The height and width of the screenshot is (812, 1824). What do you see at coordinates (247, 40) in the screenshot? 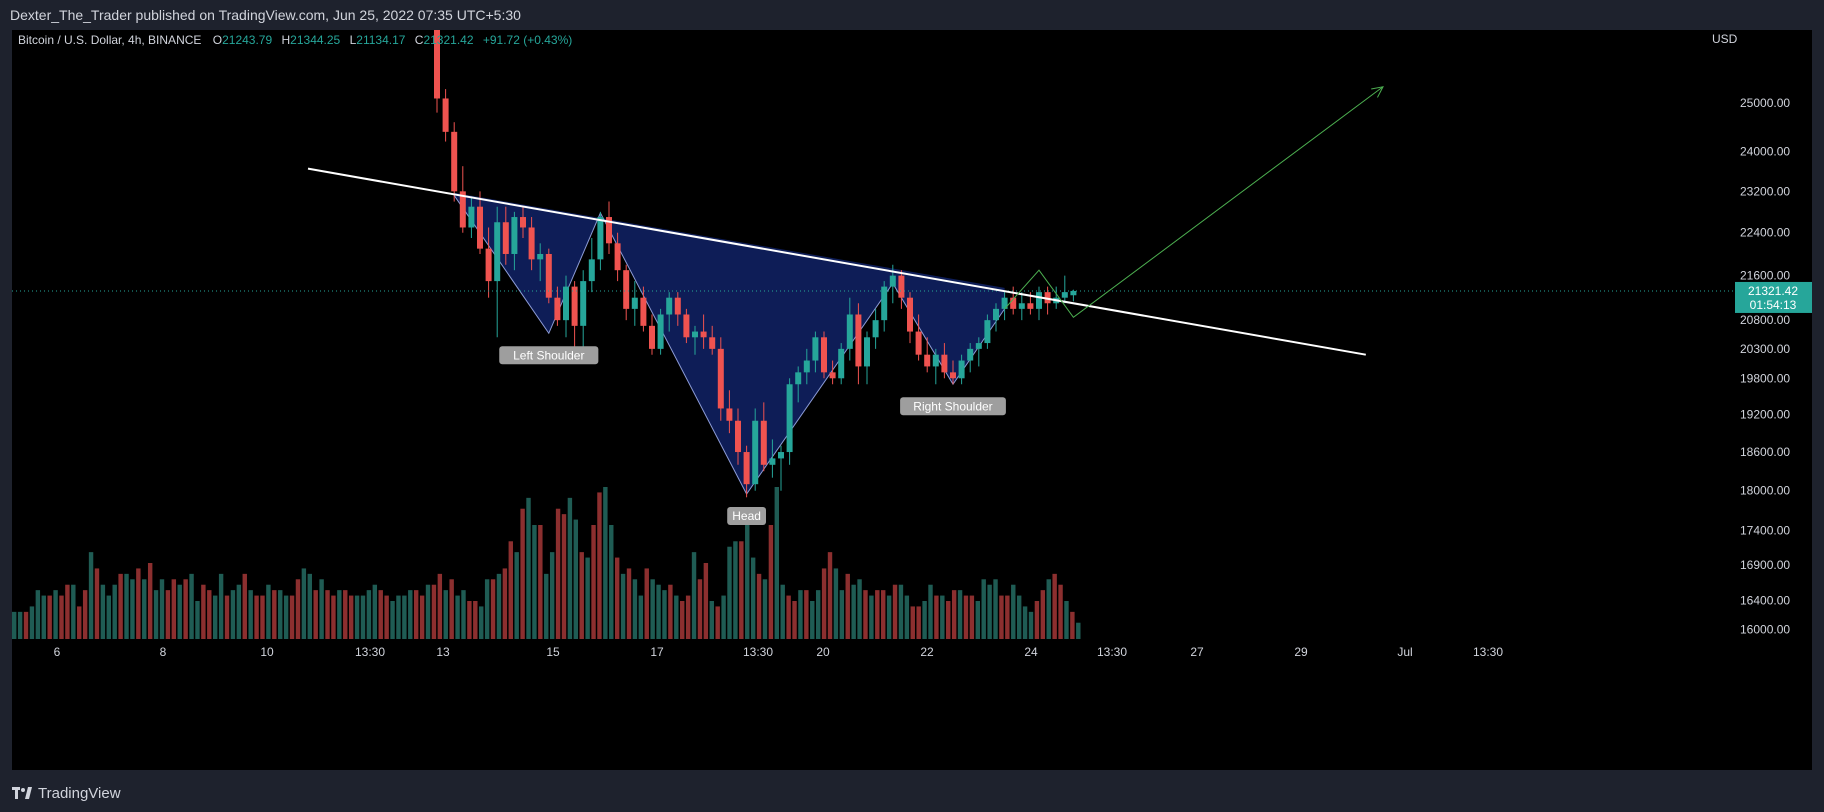
I see `legend-open: 21243.79` at bounding box center [247, 40].